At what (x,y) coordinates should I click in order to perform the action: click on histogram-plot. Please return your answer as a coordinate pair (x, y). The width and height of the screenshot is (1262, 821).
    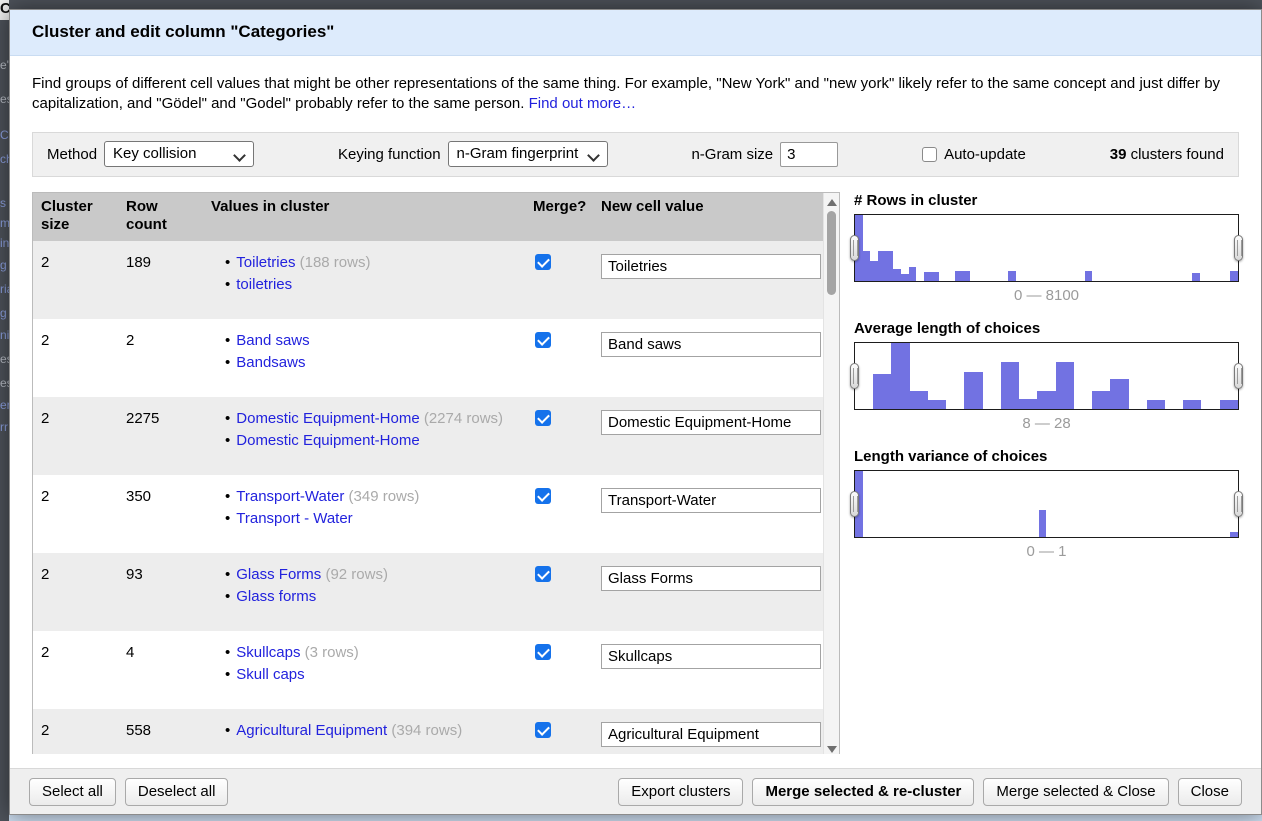
    Looking at the image, I should click on (1046, 247).